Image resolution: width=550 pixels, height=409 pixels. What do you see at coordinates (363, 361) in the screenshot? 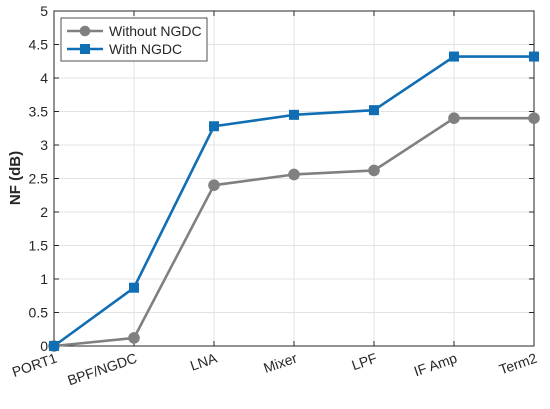
I see `x-tick-label: LPF` at bounding box center [363, 361].